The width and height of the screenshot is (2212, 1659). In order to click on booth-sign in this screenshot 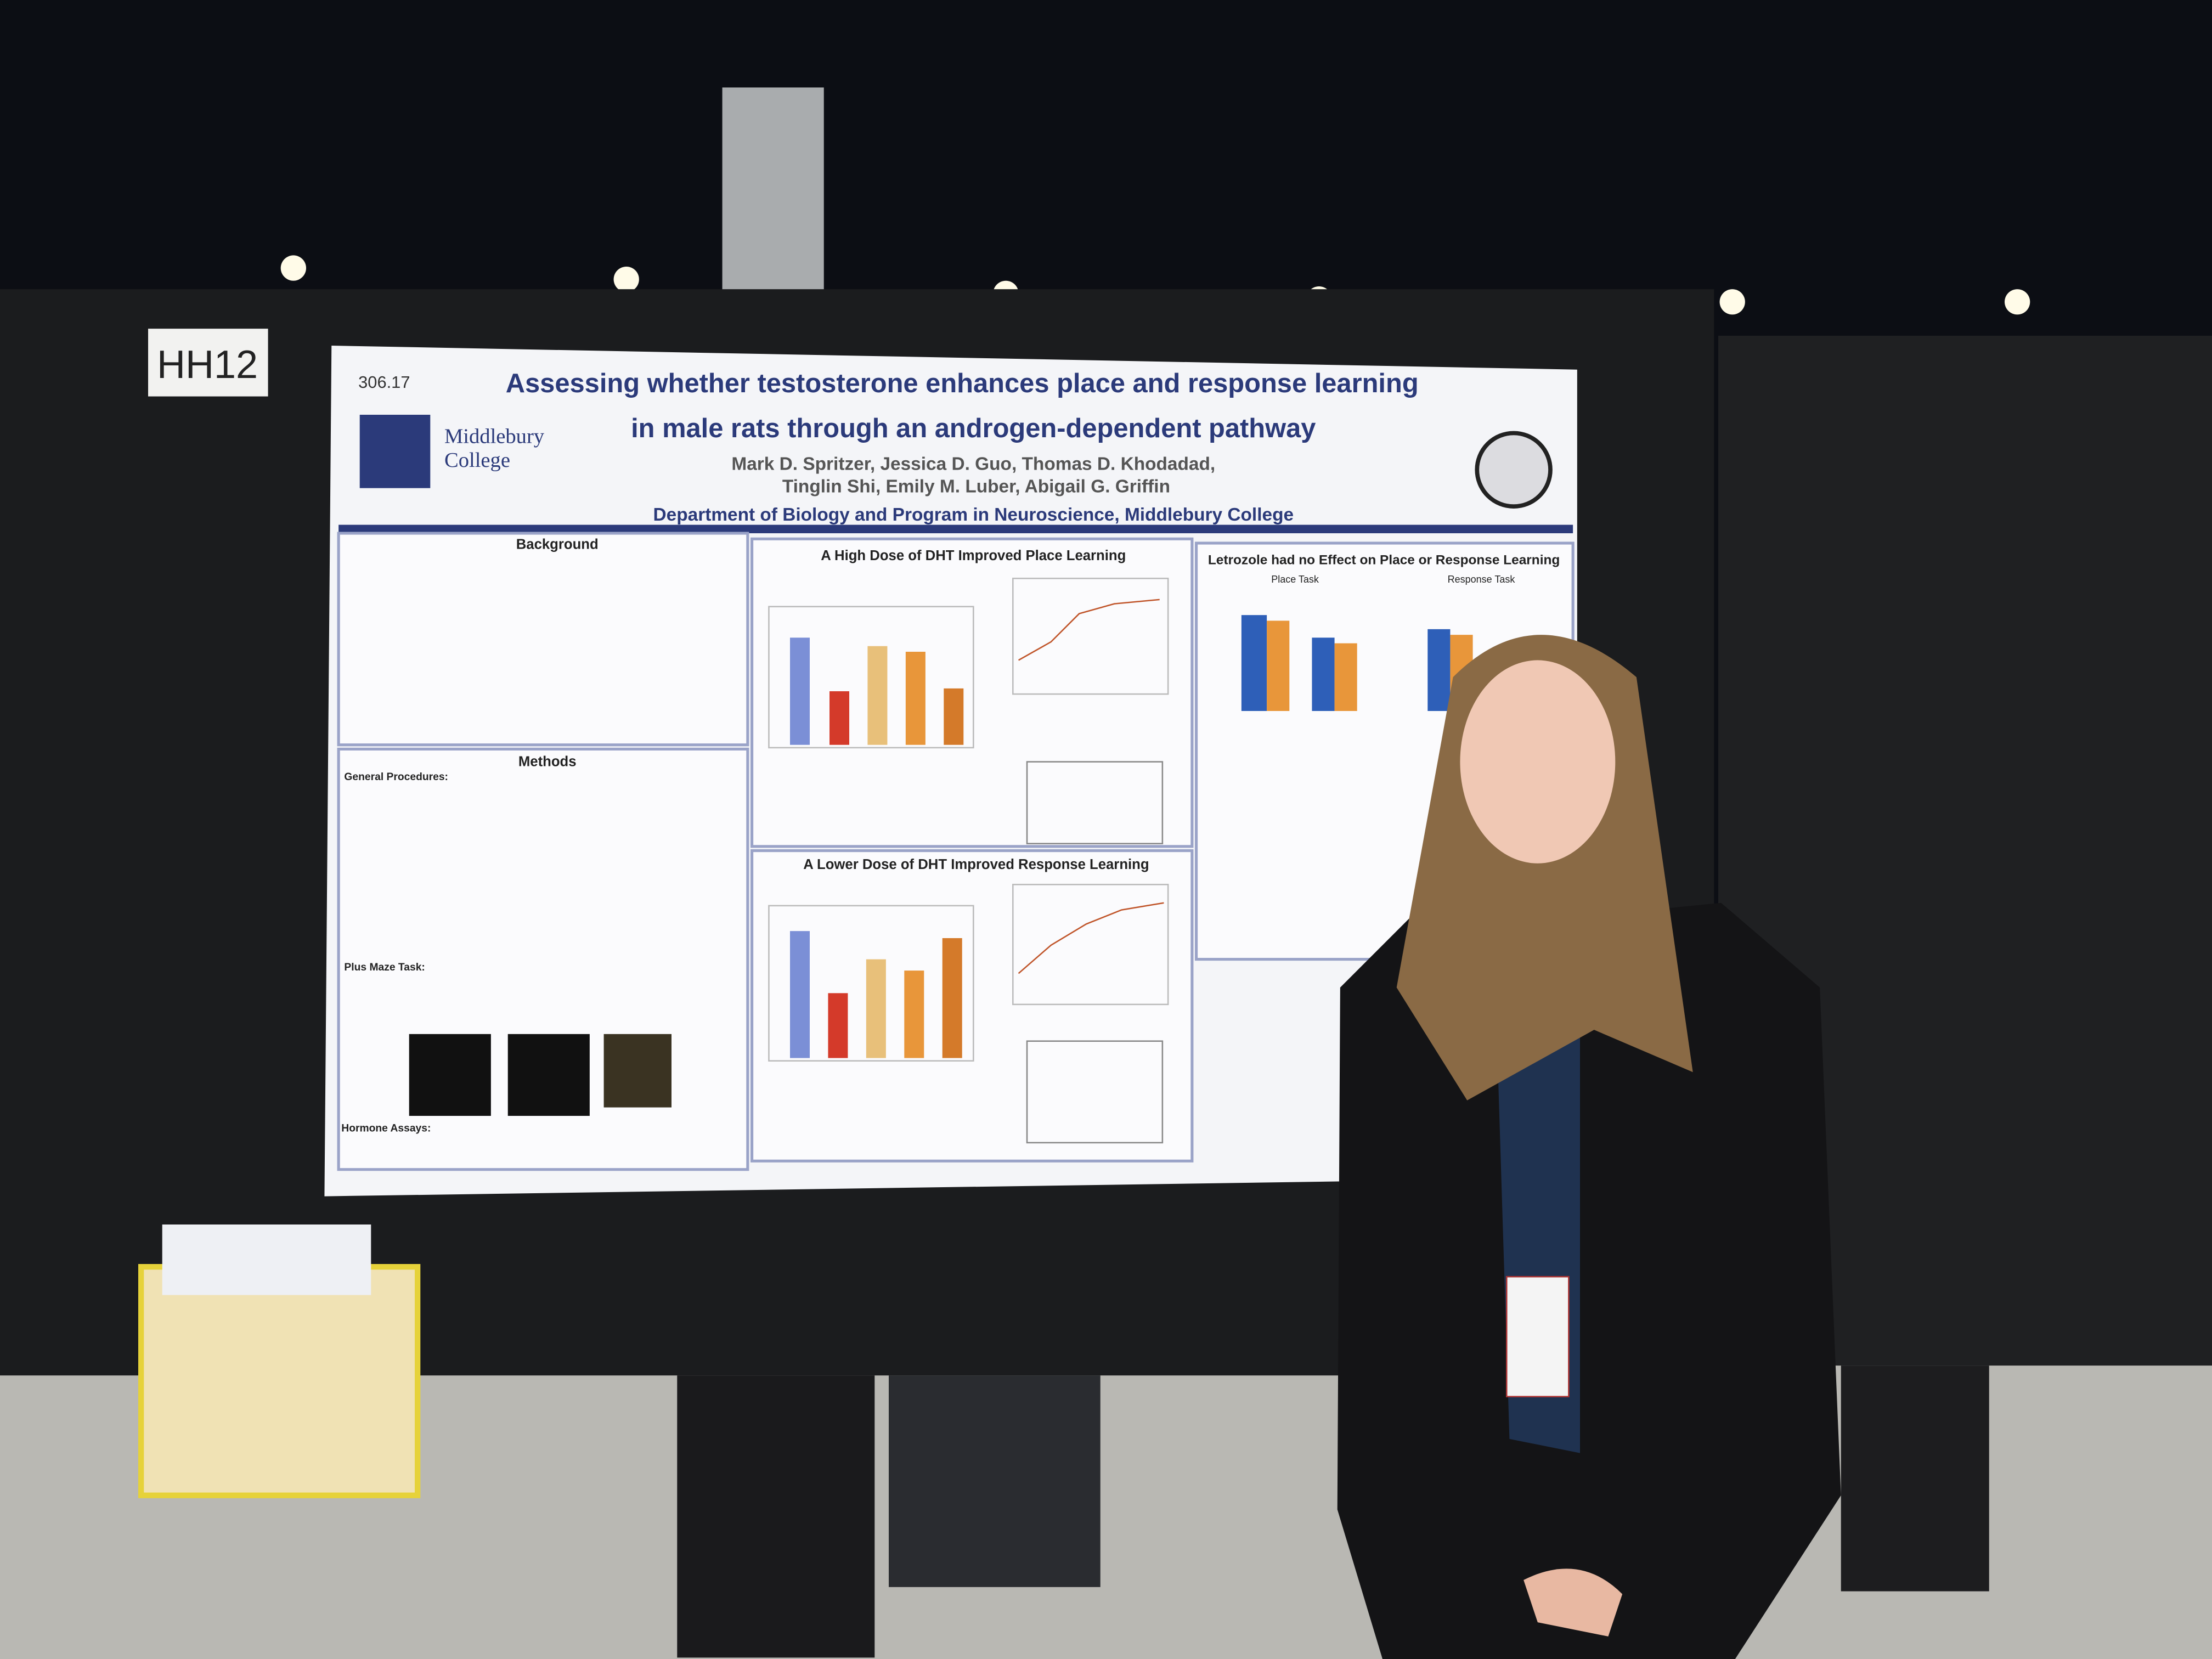, I will do `click(208, 363)`.